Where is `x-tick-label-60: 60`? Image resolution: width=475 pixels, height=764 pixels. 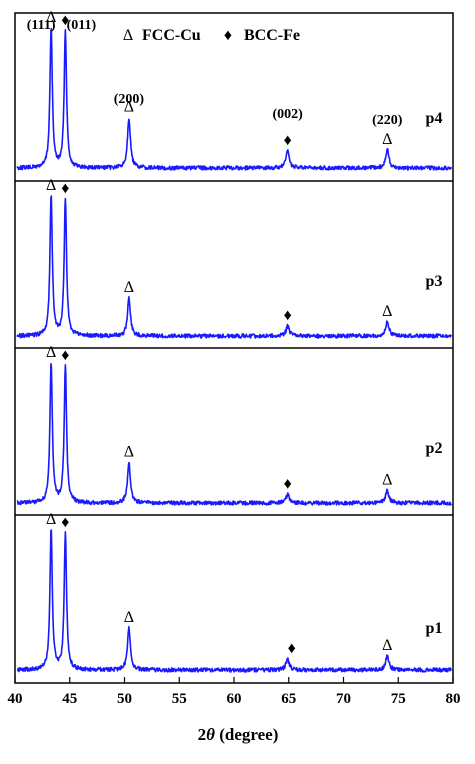
x-tick-label-60: 60 is located at coordinates (234, 699).